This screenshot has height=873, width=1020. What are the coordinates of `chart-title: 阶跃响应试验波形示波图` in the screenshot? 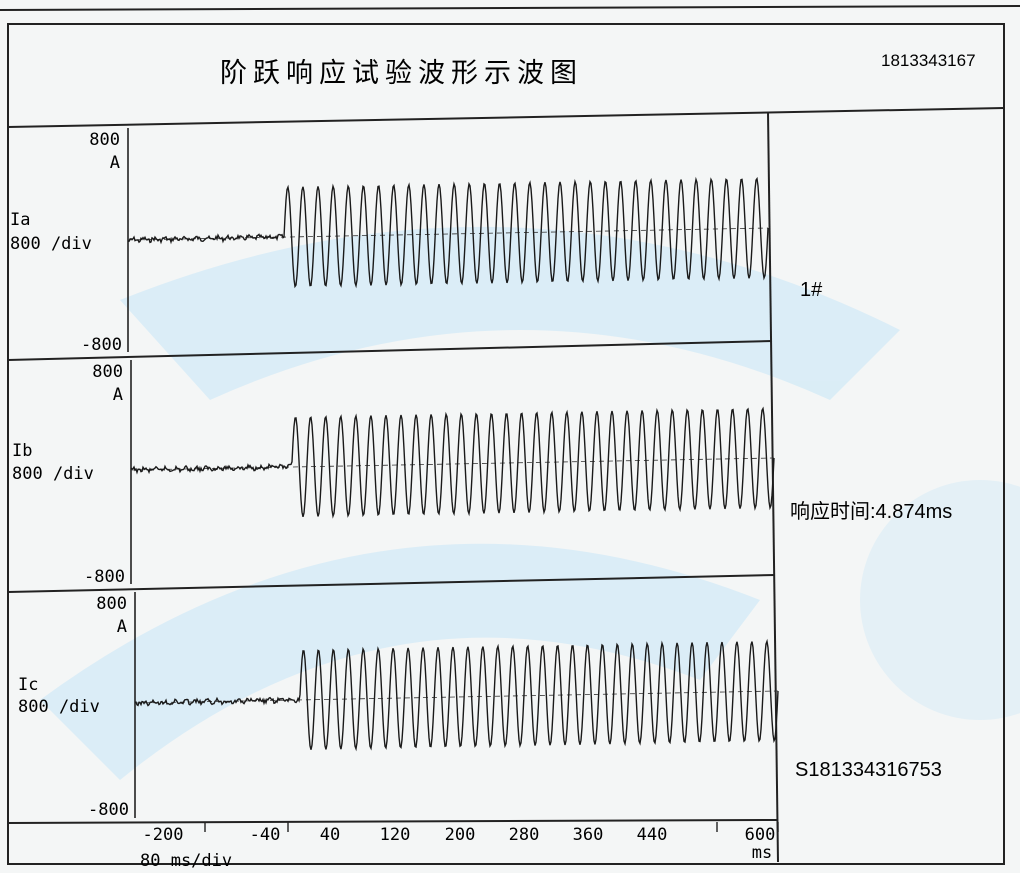 It's located at (401, 73).